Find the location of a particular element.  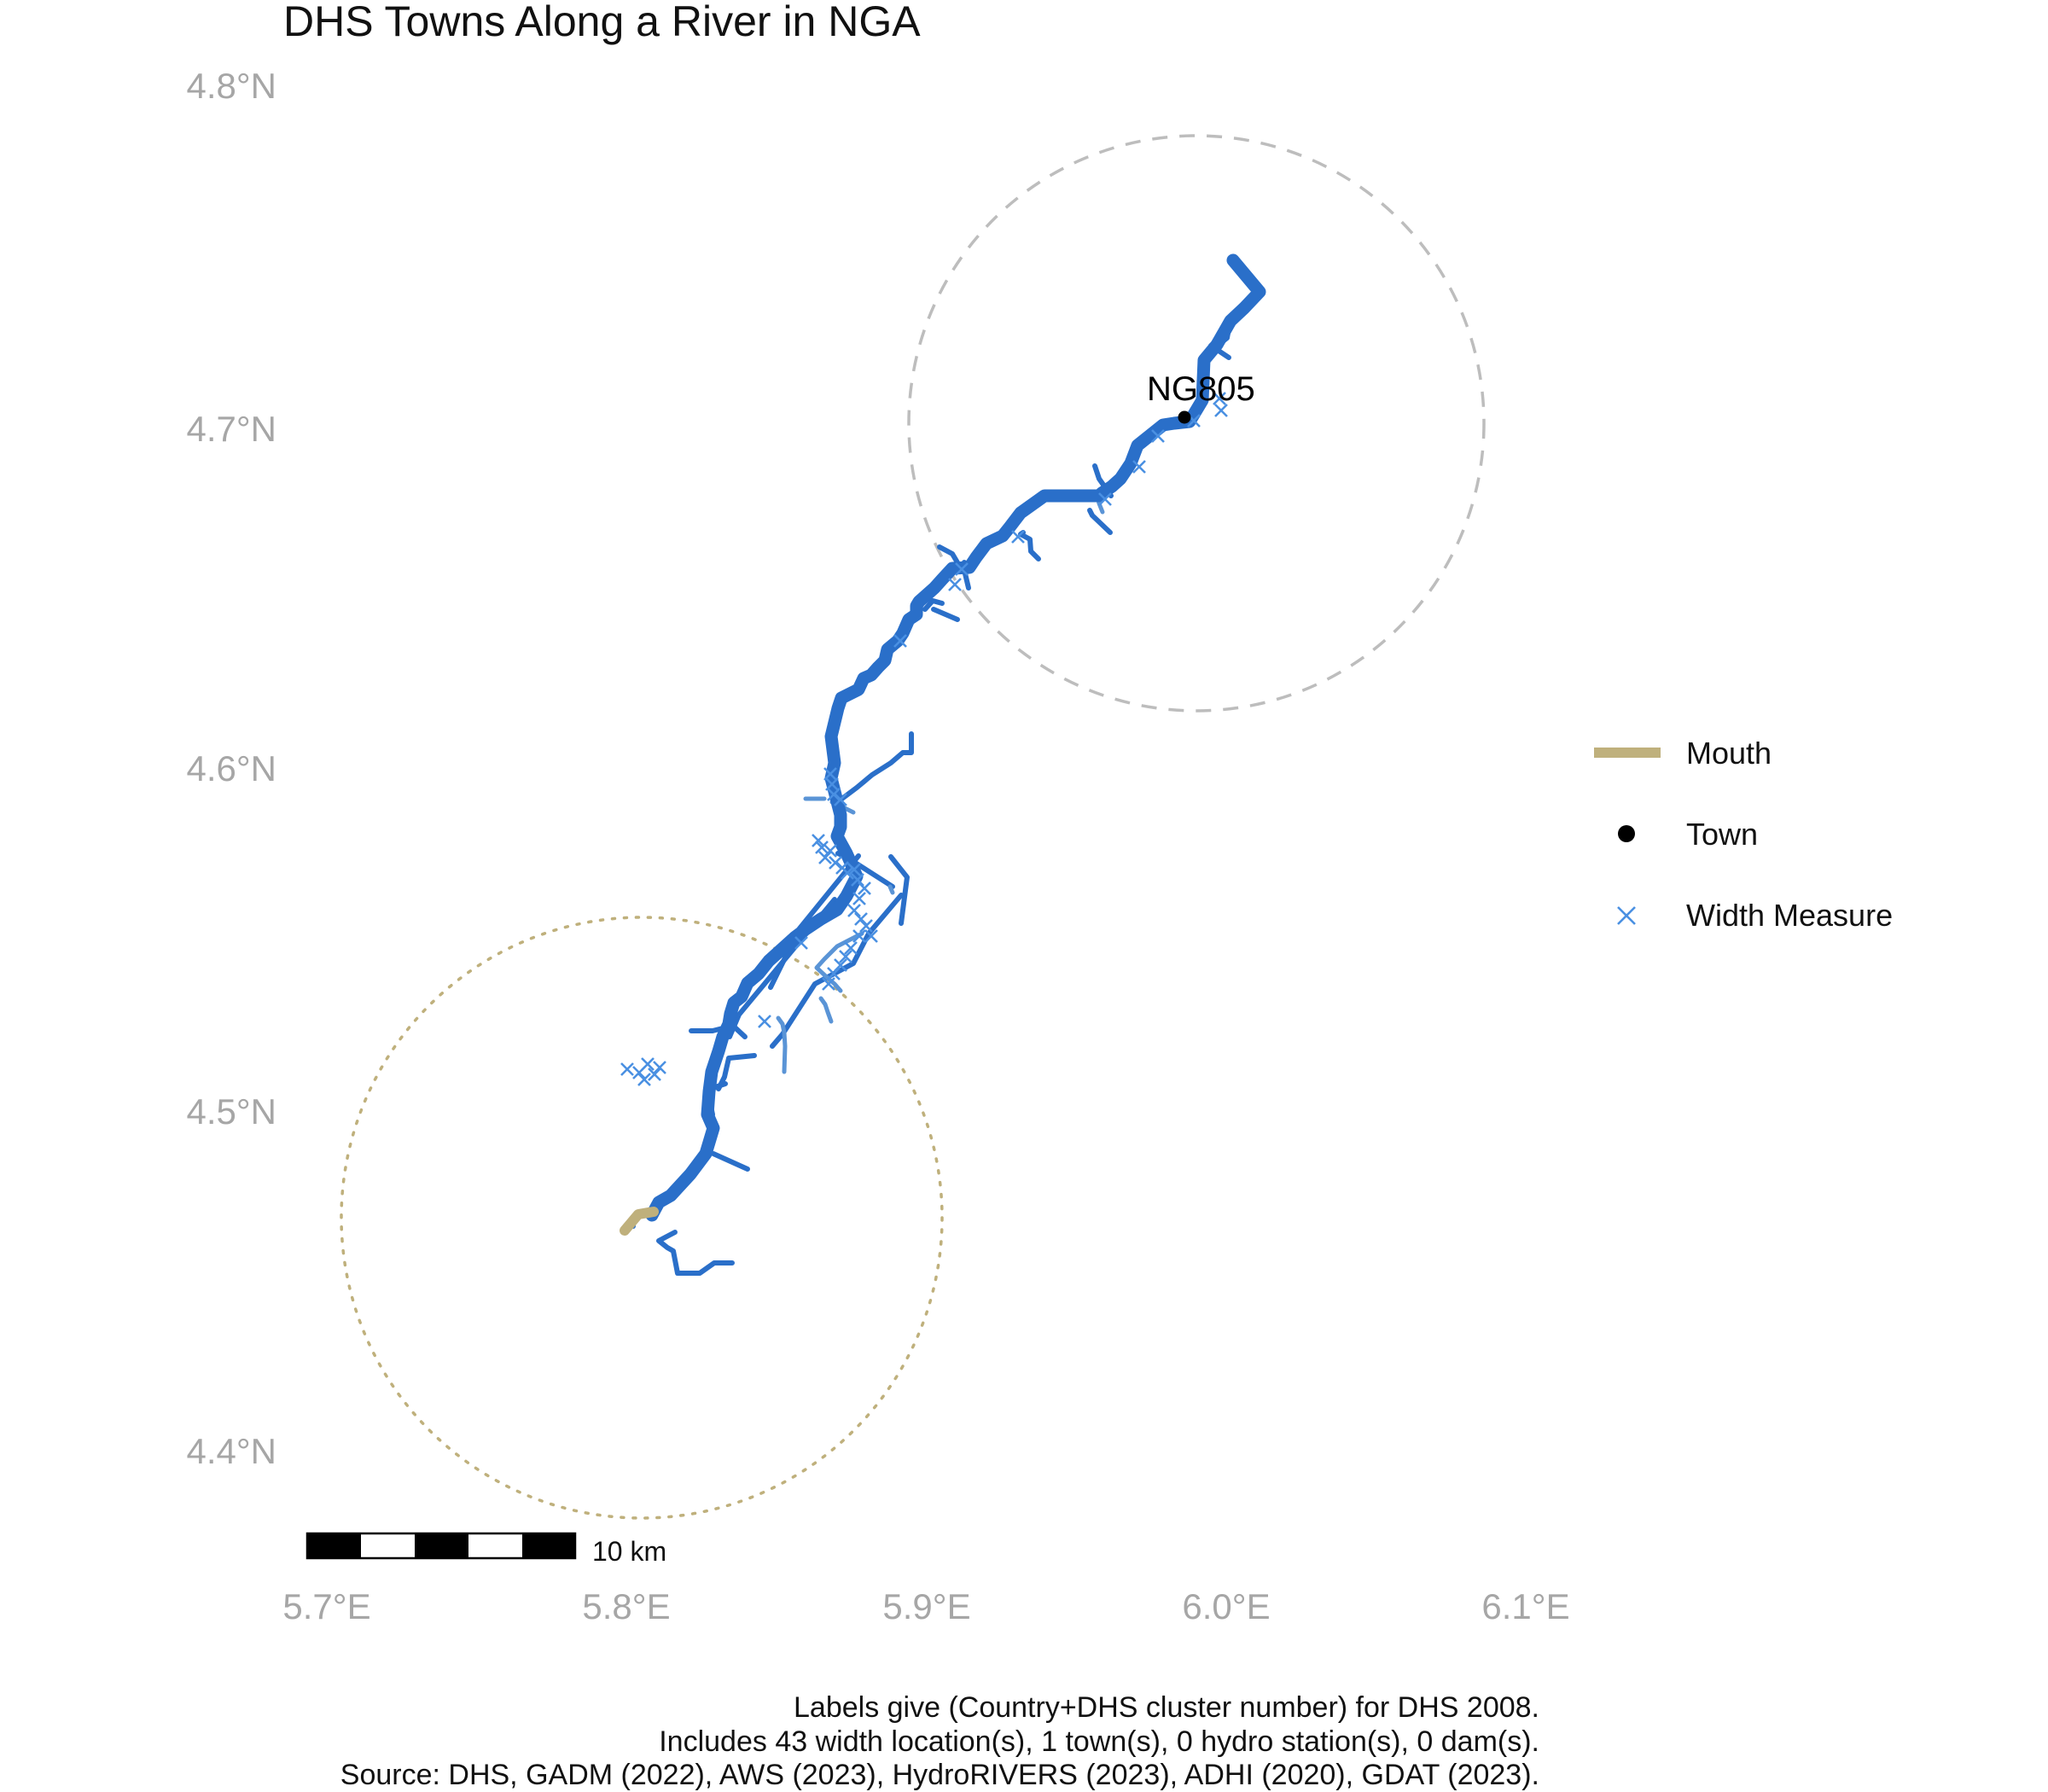

x-tick-5.9: 5.9°E is located at coordinates (927, 1606).